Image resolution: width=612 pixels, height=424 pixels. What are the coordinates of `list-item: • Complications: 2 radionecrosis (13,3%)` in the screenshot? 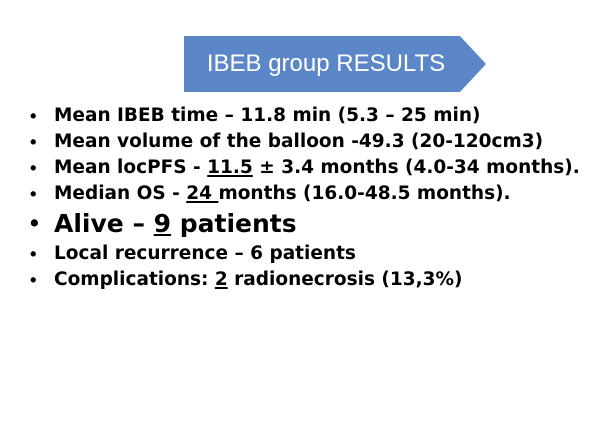 It's located at (310, 279).